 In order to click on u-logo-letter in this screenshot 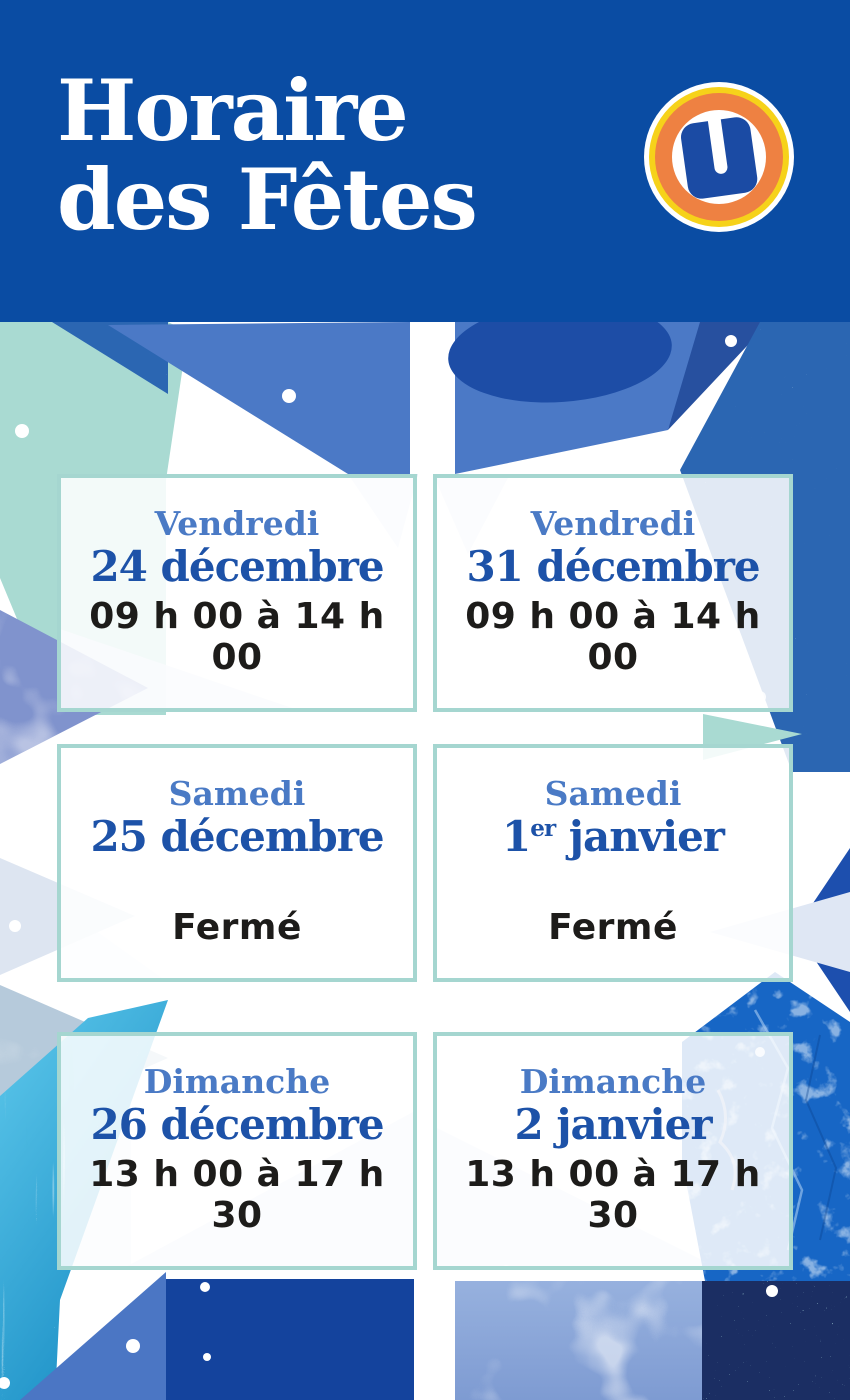, I will do `click(719, 155)`.